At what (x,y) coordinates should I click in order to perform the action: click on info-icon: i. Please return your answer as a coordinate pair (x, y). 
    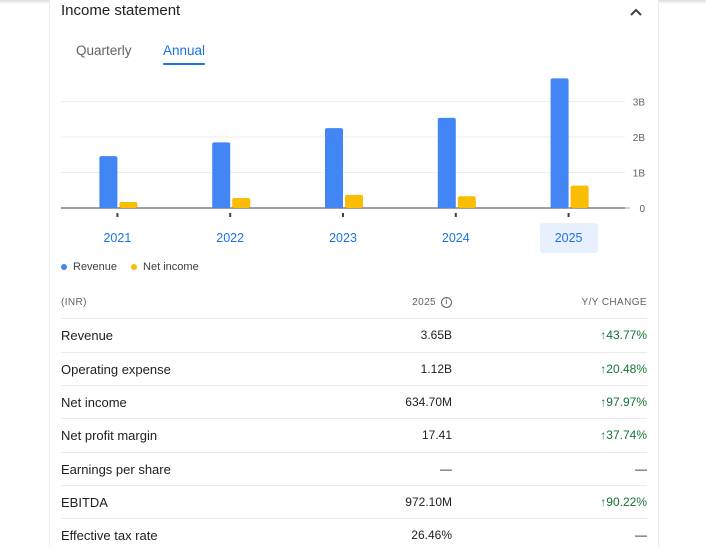
    Looking at the image, I should click on (446, 302).